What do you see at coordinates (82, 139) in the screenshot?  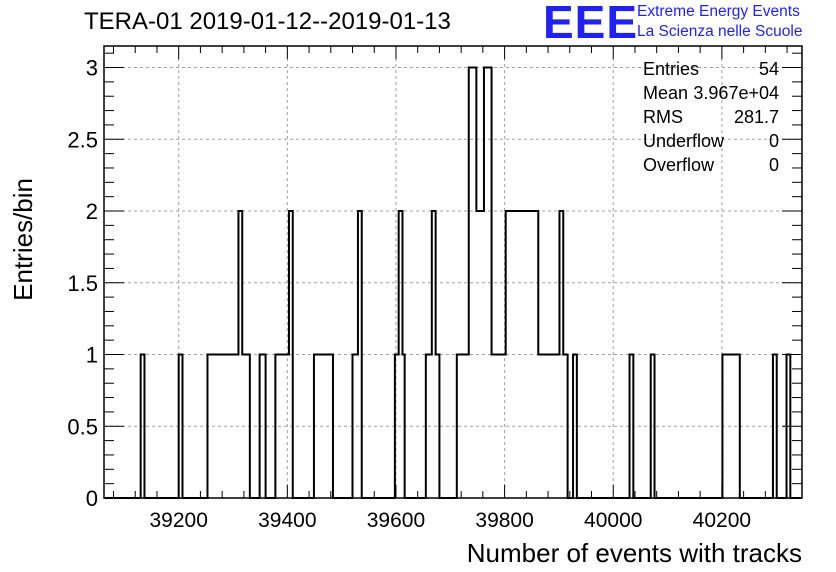 I see `y-tick-label: 2.5` at bounding box center [82, 139].